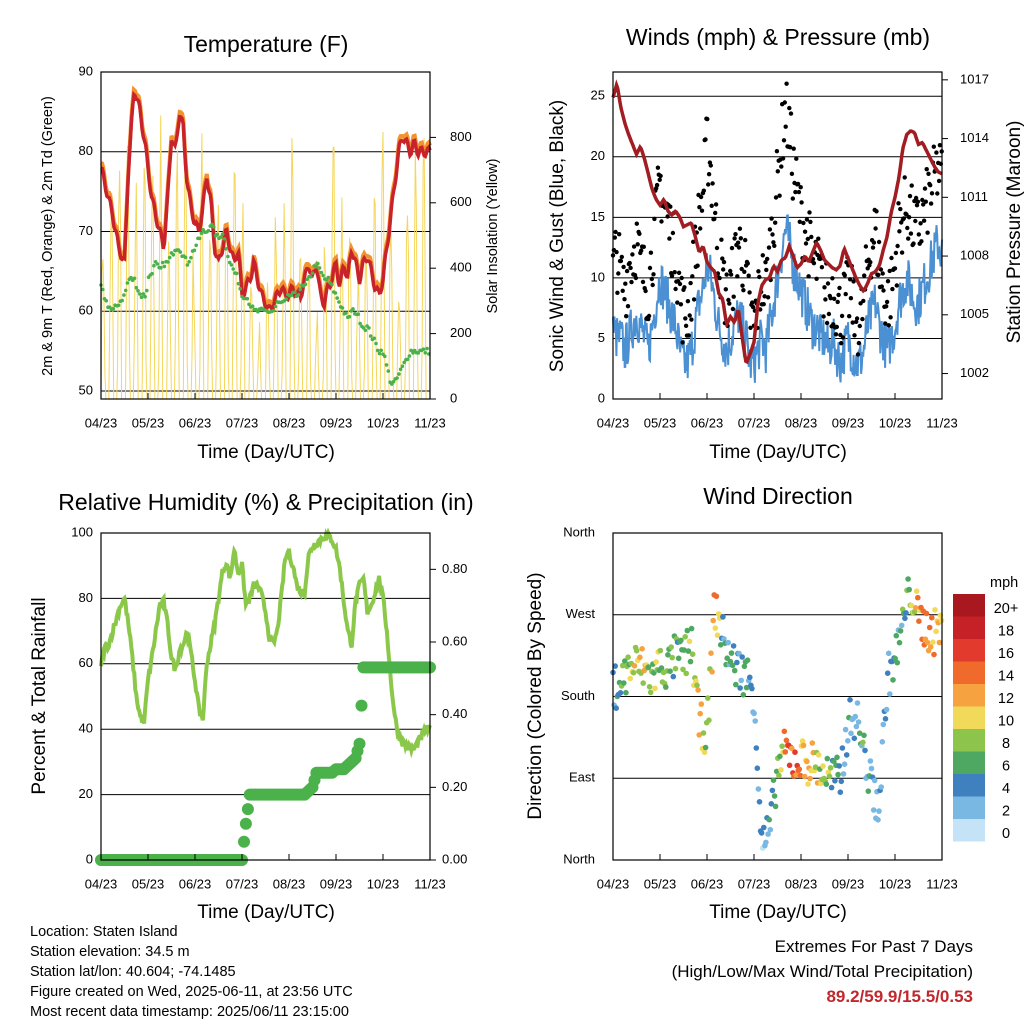 The width and height of the screenshot is (1024, 1024). I want to click on temperature-y-tick-label: 70, so click(86, 230).